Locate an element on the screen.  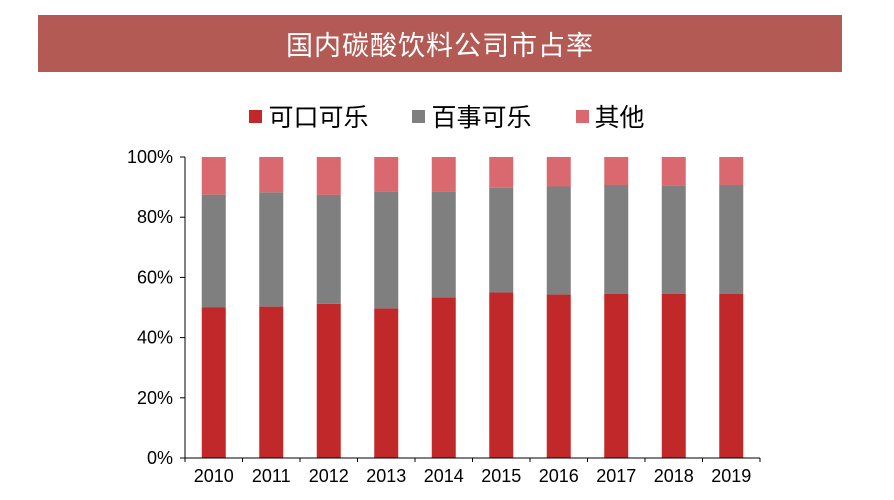
x-tick-label-2012: 2012 is located at coordinates (329, 476).